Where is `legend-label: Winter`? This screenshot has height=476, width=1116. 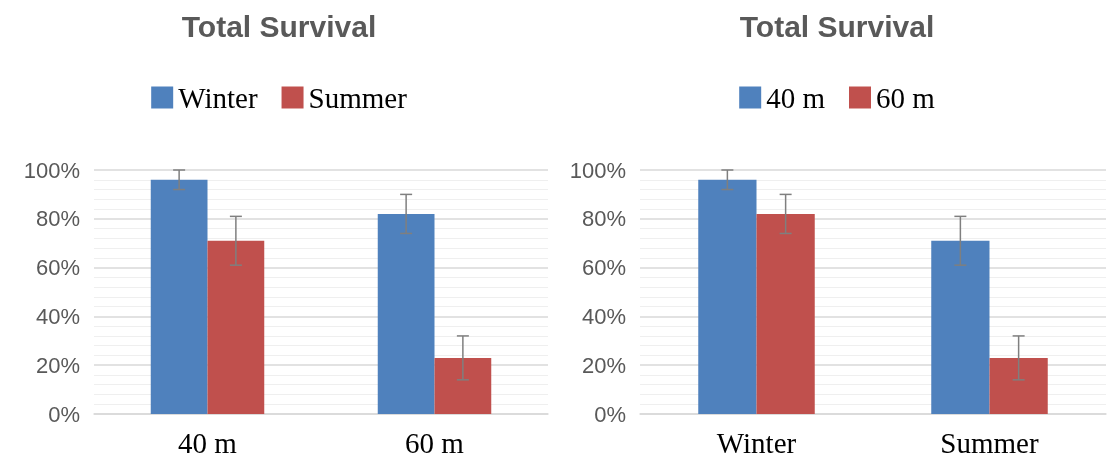 legend-label: Winter is located at coordinates (218, 97).